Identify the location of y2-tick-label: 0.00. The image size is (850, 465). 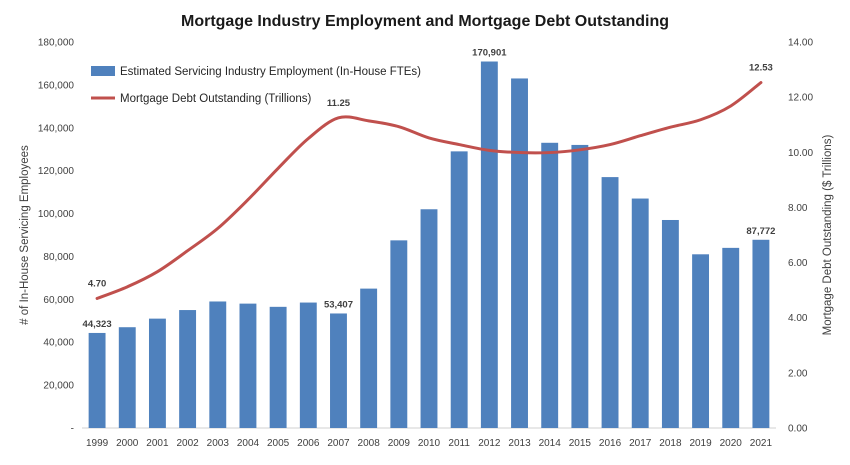
(798, 429).